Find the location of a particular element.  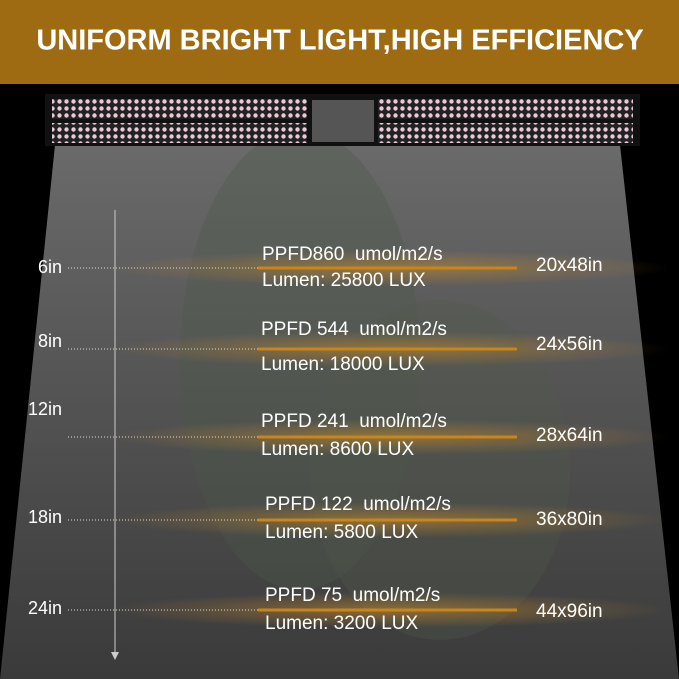

lumen-text: Lumen: 8600 LUX is located at coordinates (337, 449).